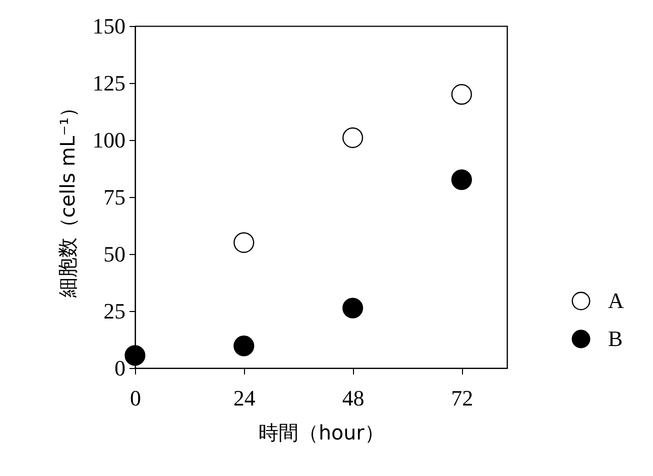  Describe the element at coordinates (615, 338) in the screenshot. I see `legend-label: B` at that location.